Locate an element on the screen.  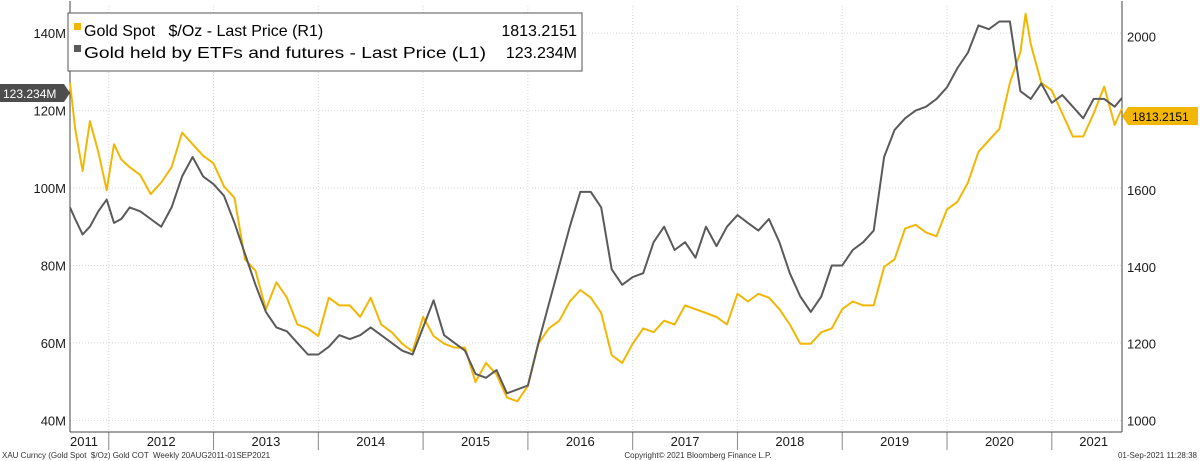
left-tick-label: 60M is located at coordinates (53, 343).